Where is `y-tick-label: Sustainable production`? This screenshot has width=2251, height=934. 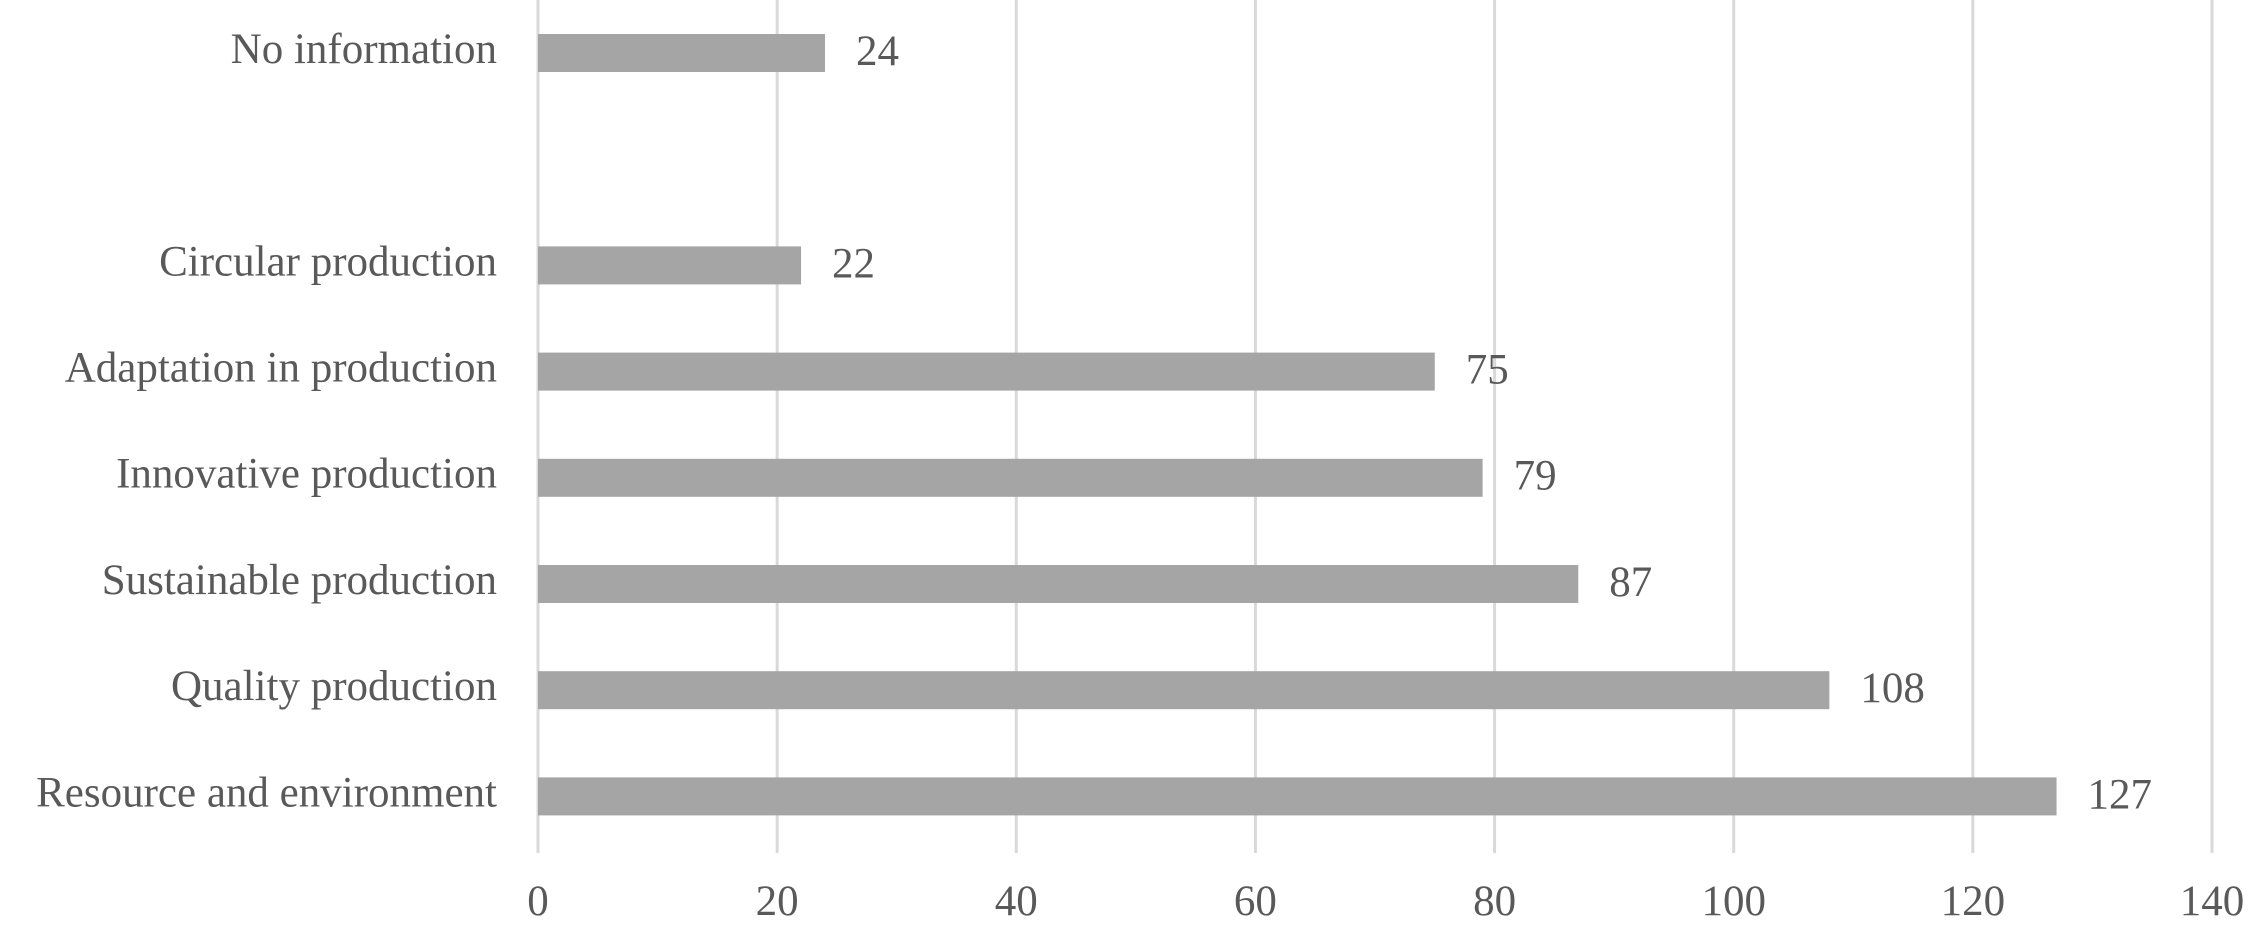 y-tick-label: Sustainable production is located at coordinates (299, 580).